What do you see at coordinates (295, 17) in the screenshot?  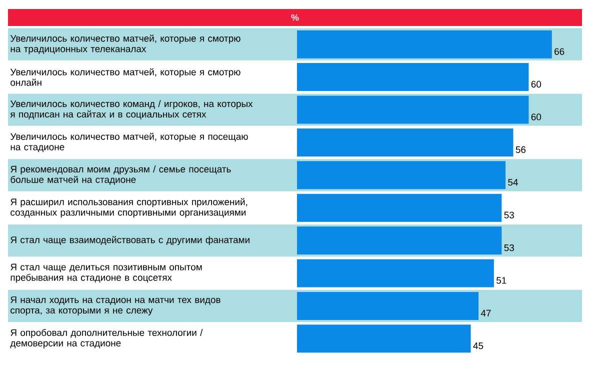 I see `chart-title: %` at bounding box center [295, 17].